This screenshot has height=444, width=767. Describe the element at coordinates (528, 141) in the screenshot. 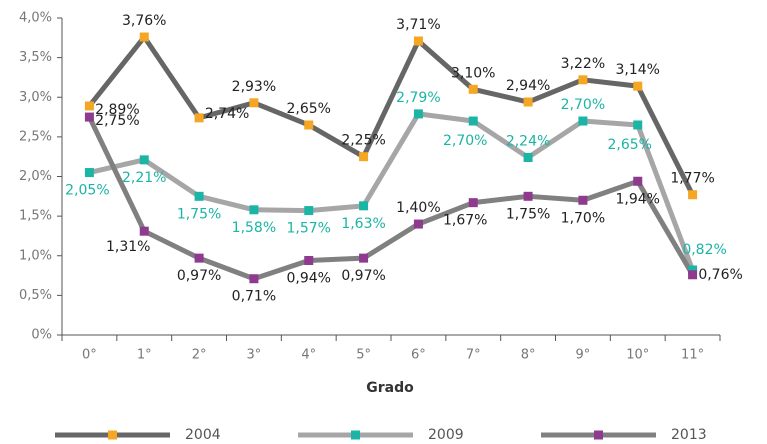

I see `data-label: 2,24%` at that location.